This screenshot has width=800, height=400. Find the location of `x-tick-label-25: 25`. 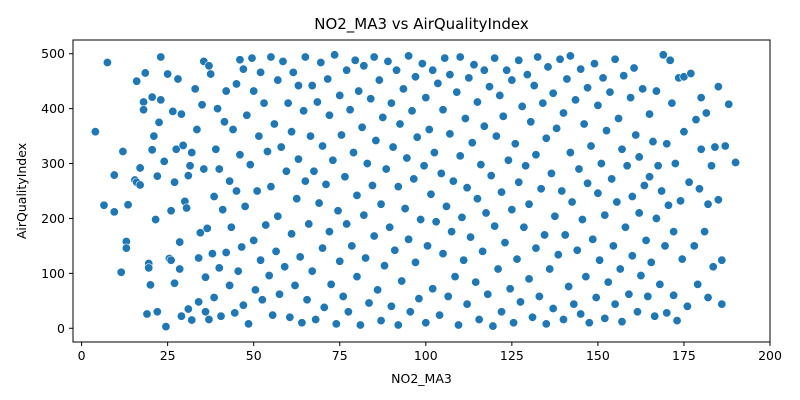

x-tick-label-25: 25 is located at coordinates (168, 355).